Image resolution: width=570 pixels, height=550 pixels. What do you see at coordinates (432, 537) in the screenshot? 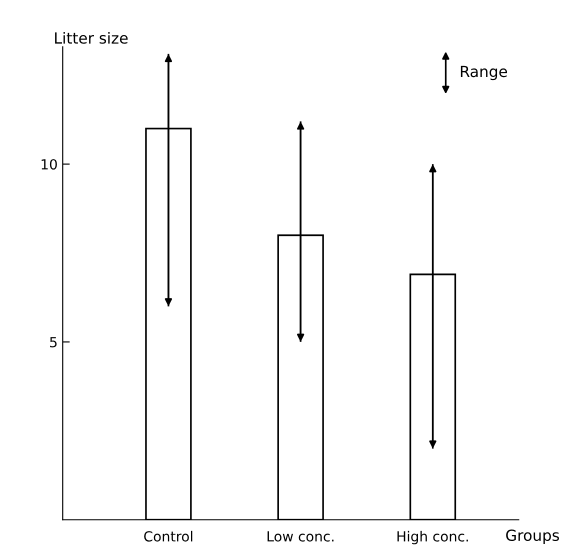
I see `x-tick-label: High conc.` at bounding box center [432, 537].